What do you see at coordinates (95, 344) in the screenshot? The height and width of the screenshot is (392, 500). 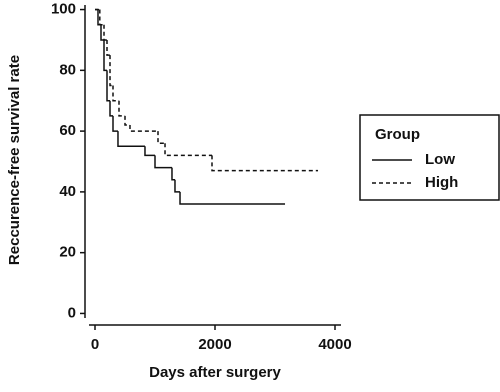 I see `x-tick-label: 0` at bounding box center [95, 344].